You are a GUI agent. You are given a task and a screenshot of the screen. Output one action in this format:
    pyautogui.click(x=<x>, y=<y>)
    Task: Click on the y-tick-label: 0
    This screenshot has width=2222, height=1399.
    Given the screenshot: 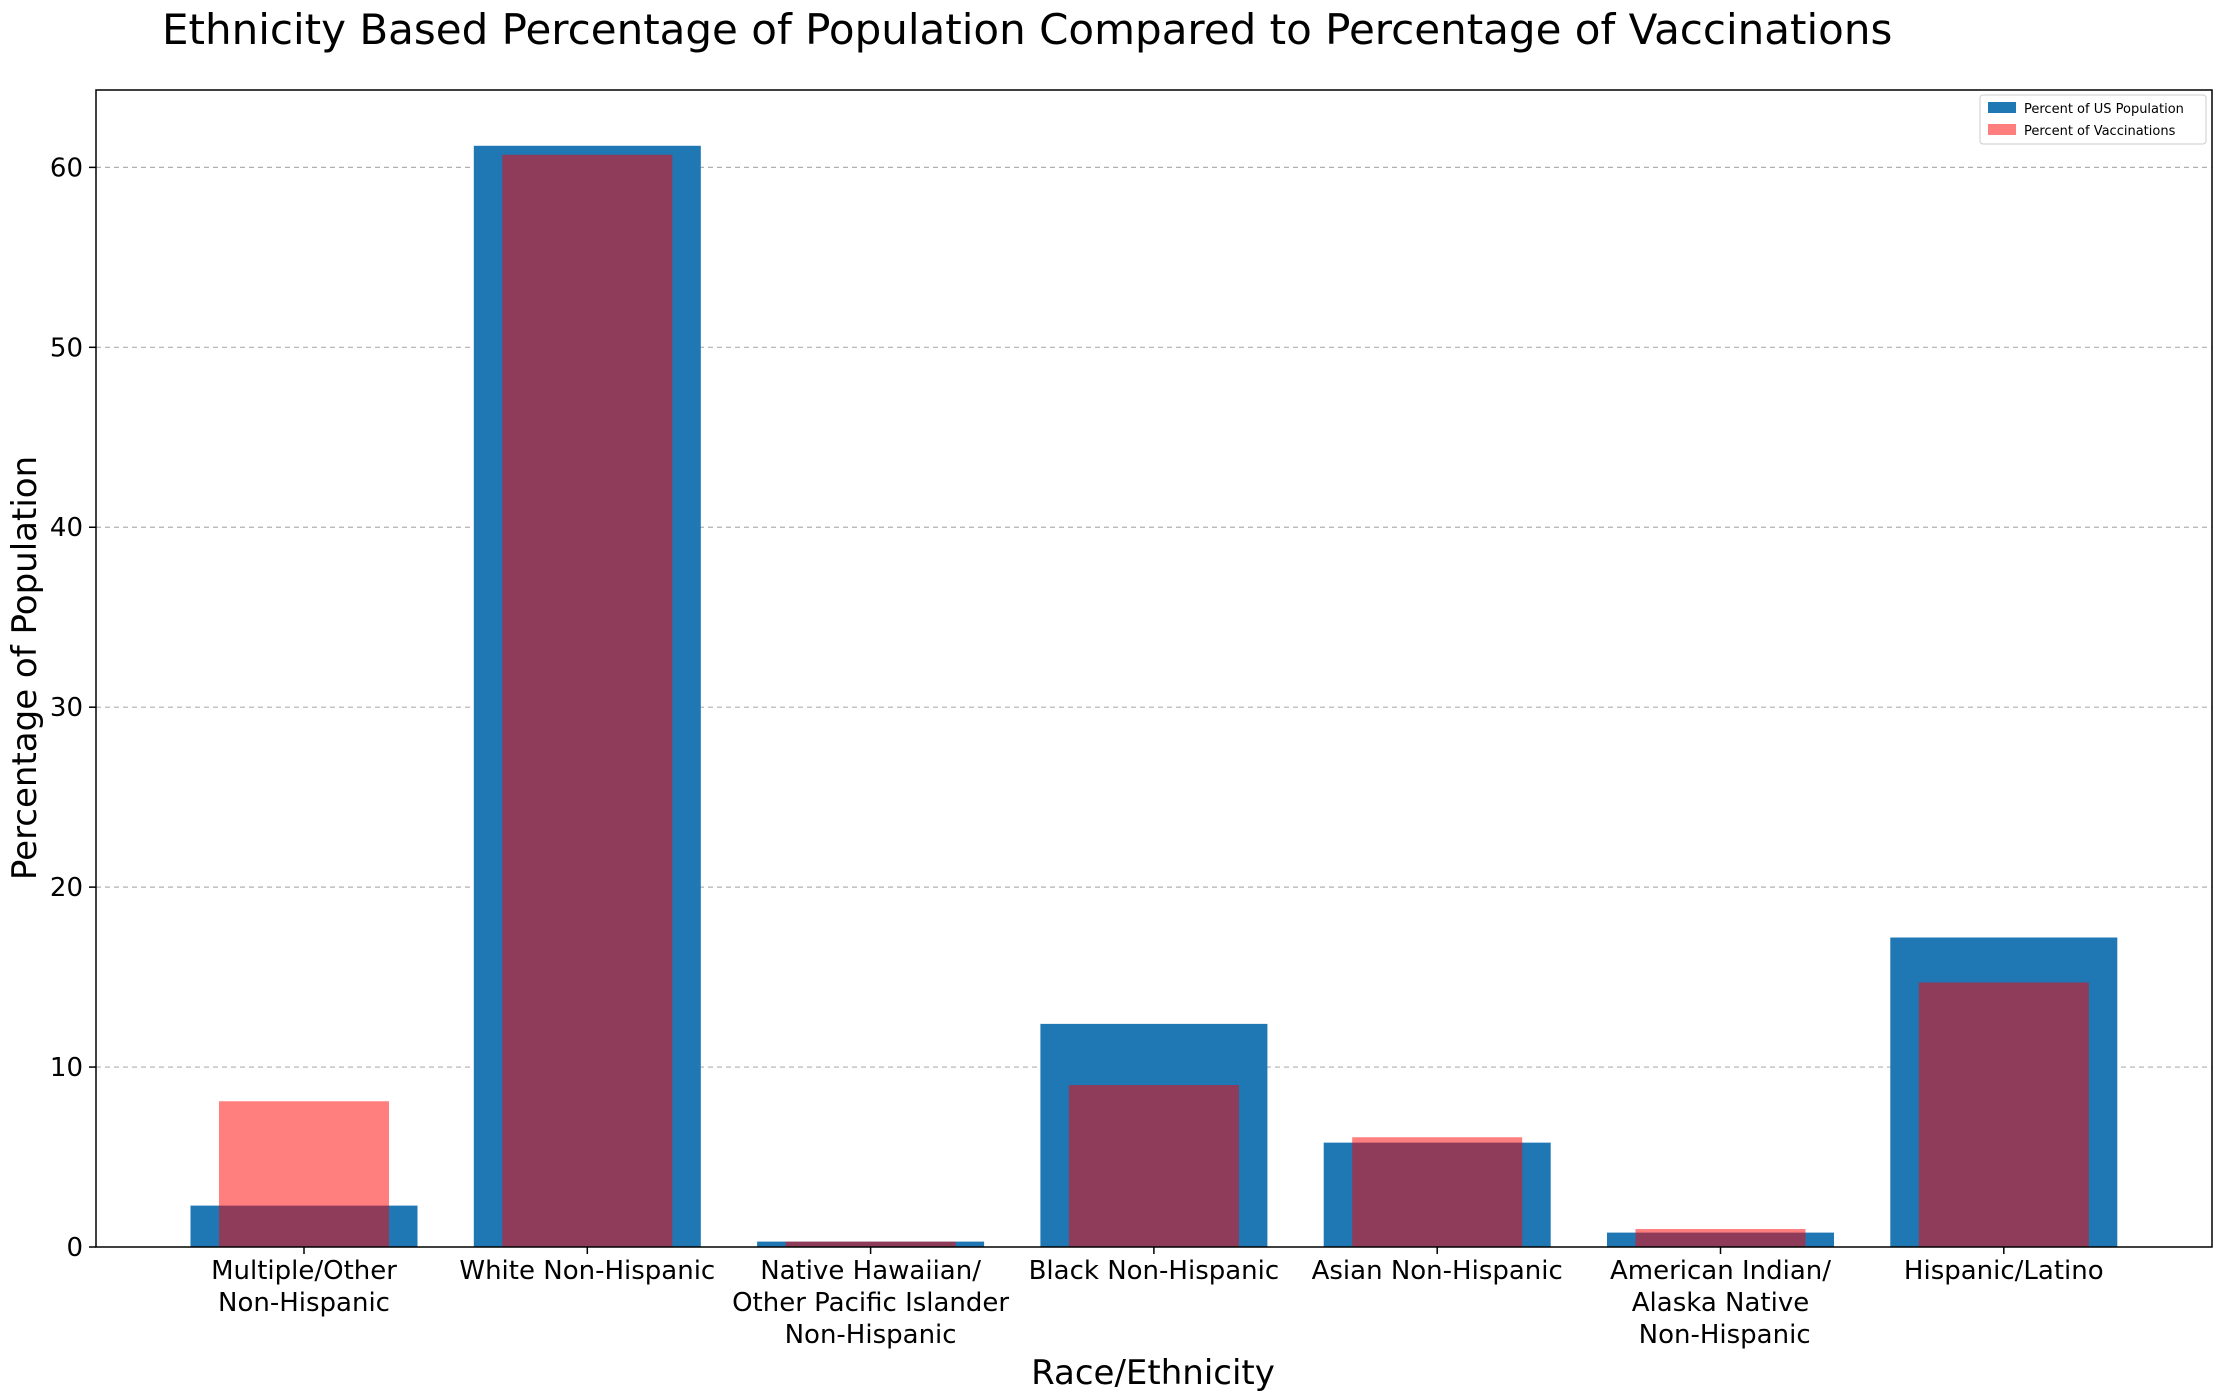 What is the action you would take?
    pyautogui.click(x=74, y=1248)
    